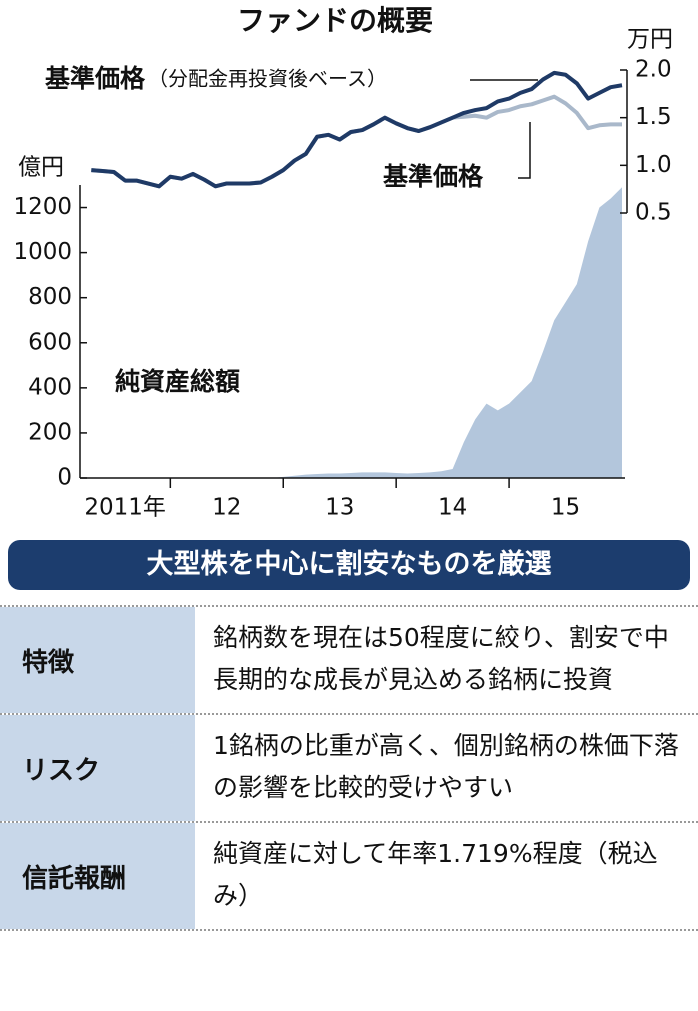 This screenshot has height=1011, width=698. What do you see at coordinates (42, 207) in the screenshot?
I see `y-tick-label: 1200` at bounding box center [42, 207].